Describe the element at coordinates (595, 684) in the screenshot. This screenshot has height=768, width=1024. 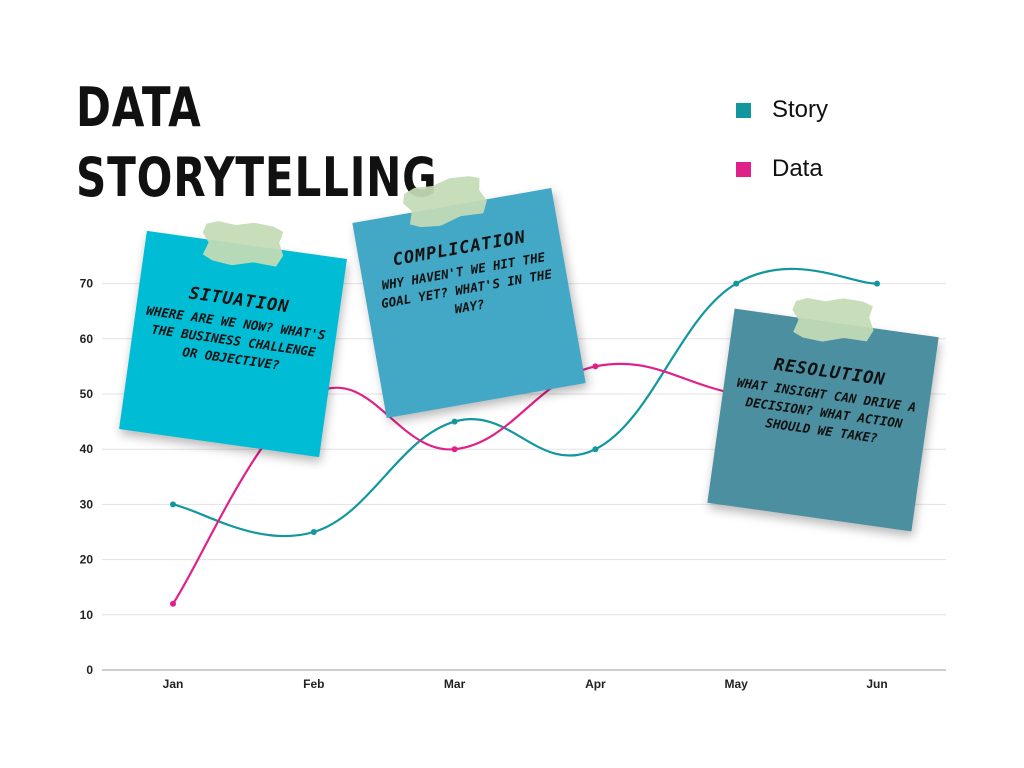
I see `x-tick-label: Apr` at that location.